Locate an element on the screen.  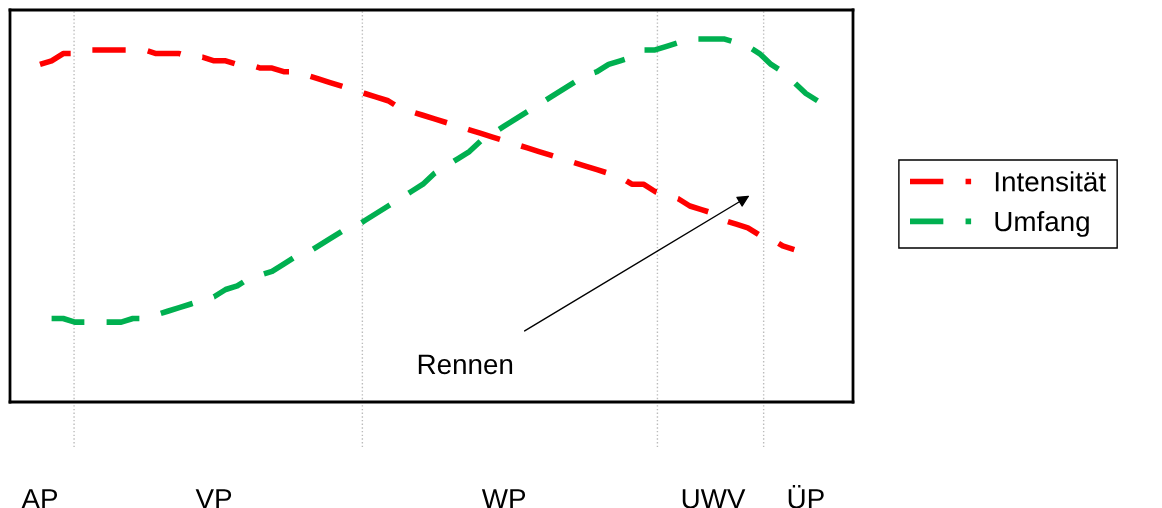
x-tick-label: AP is located at coordinates (39, 498).